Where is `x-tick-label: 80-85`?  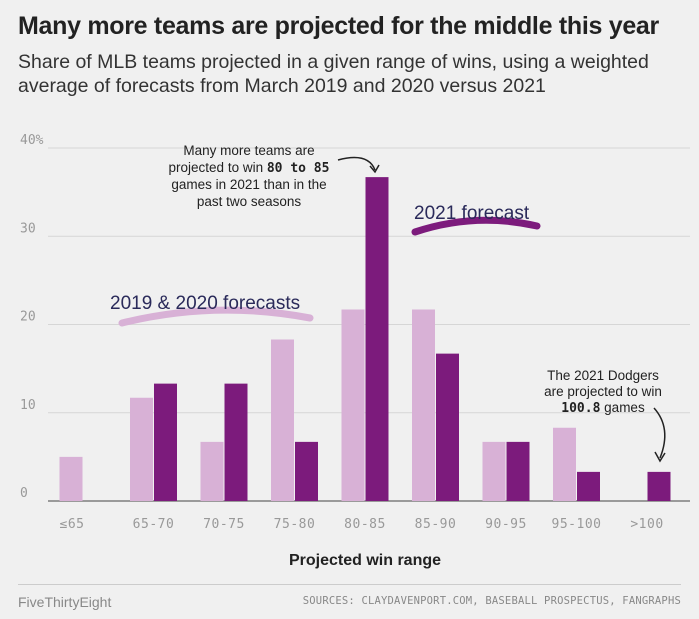 x-tick-label: 80-85 is located at coordinates (365, 524).